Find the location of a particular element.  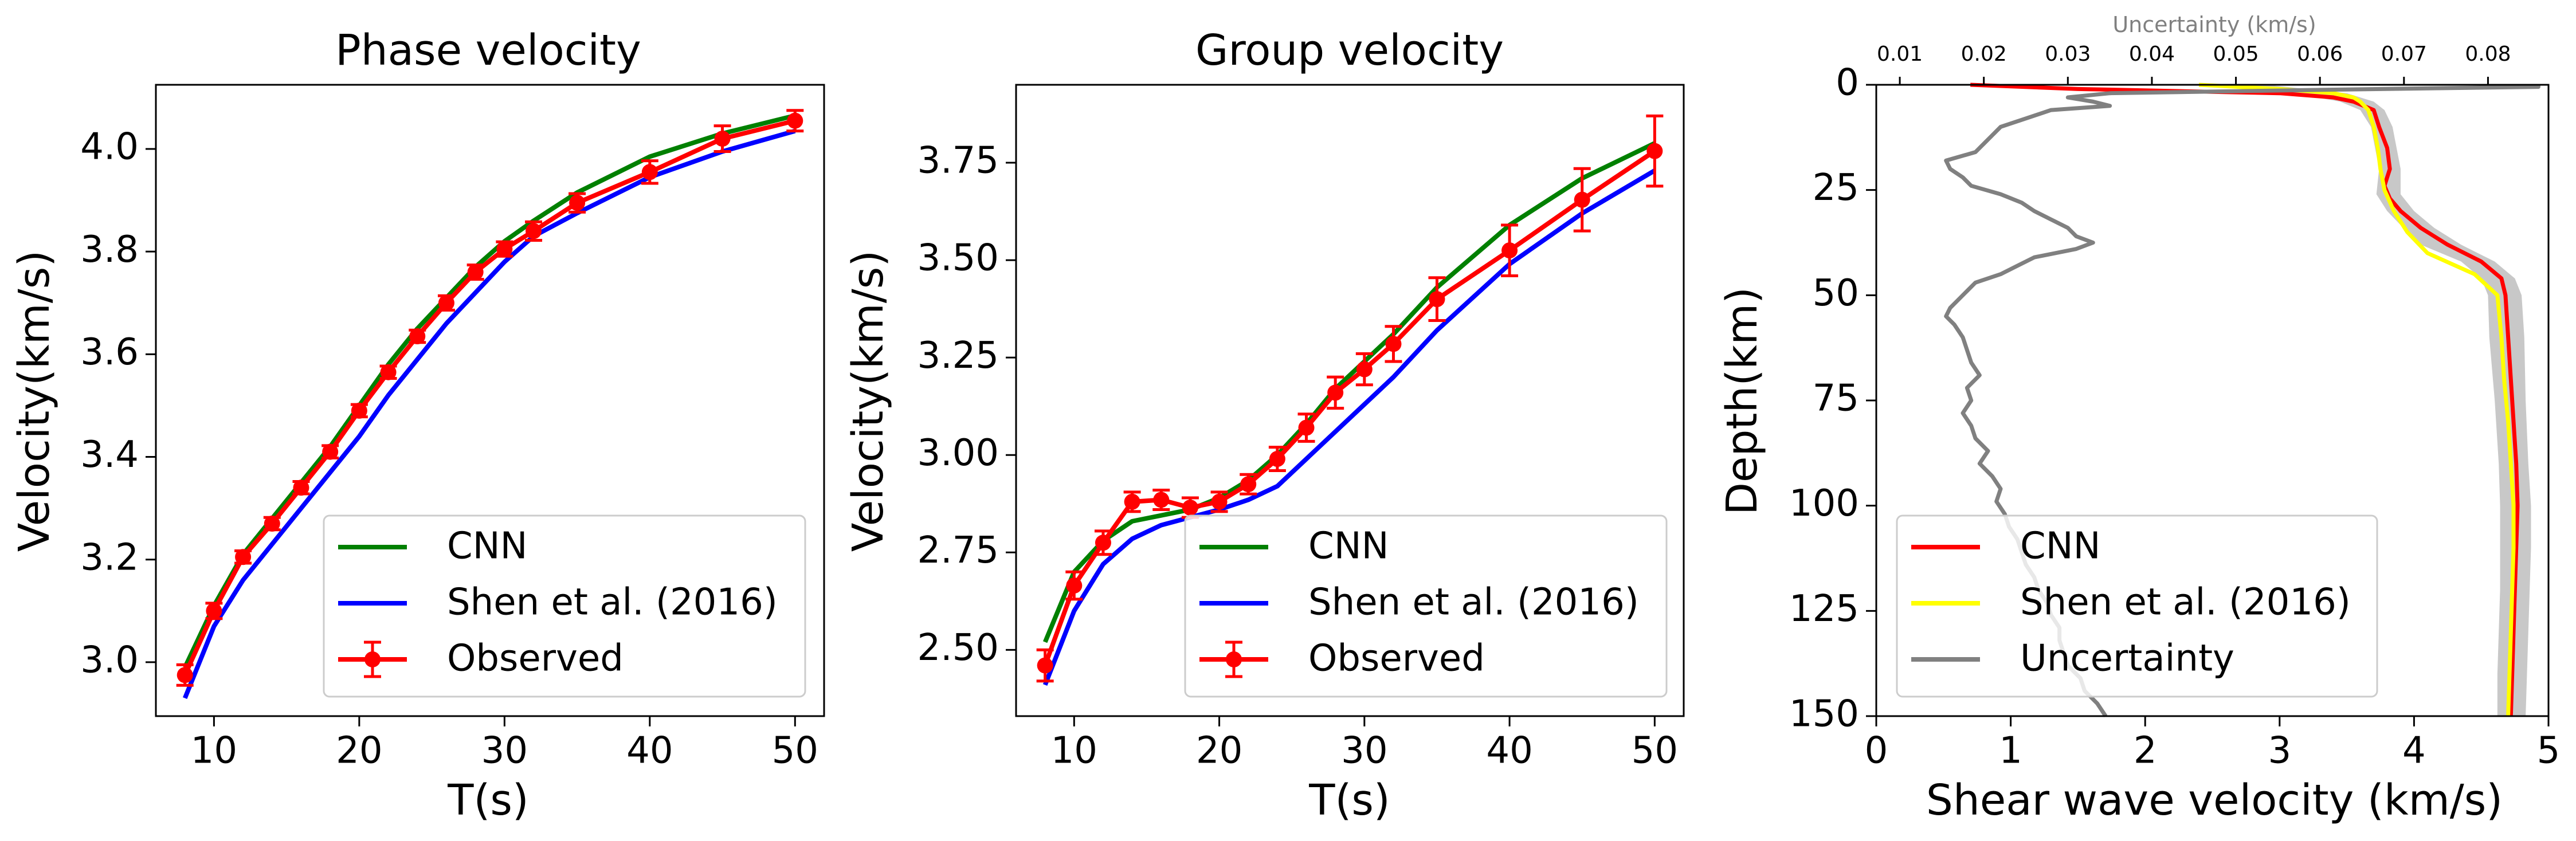

y-tick-label: 3.6 is located at coordinates (109, 353).